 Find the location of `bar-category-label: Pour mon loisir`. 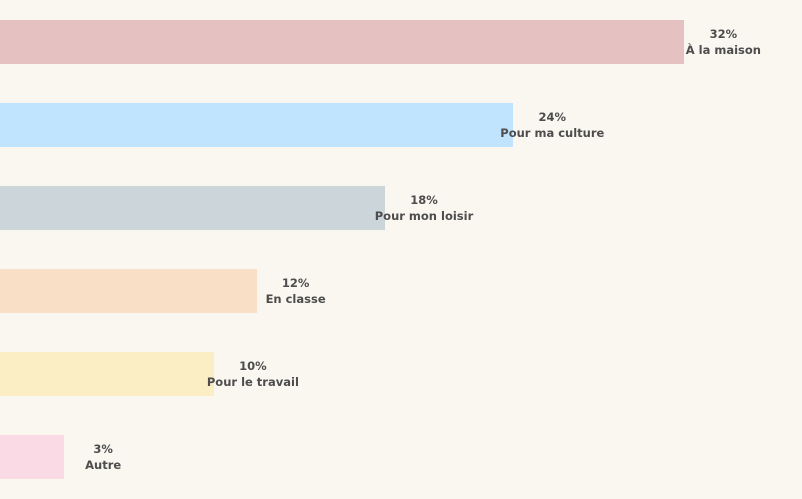

bar-category-label: Pour mon loisir is located at coordinates (424, 216).